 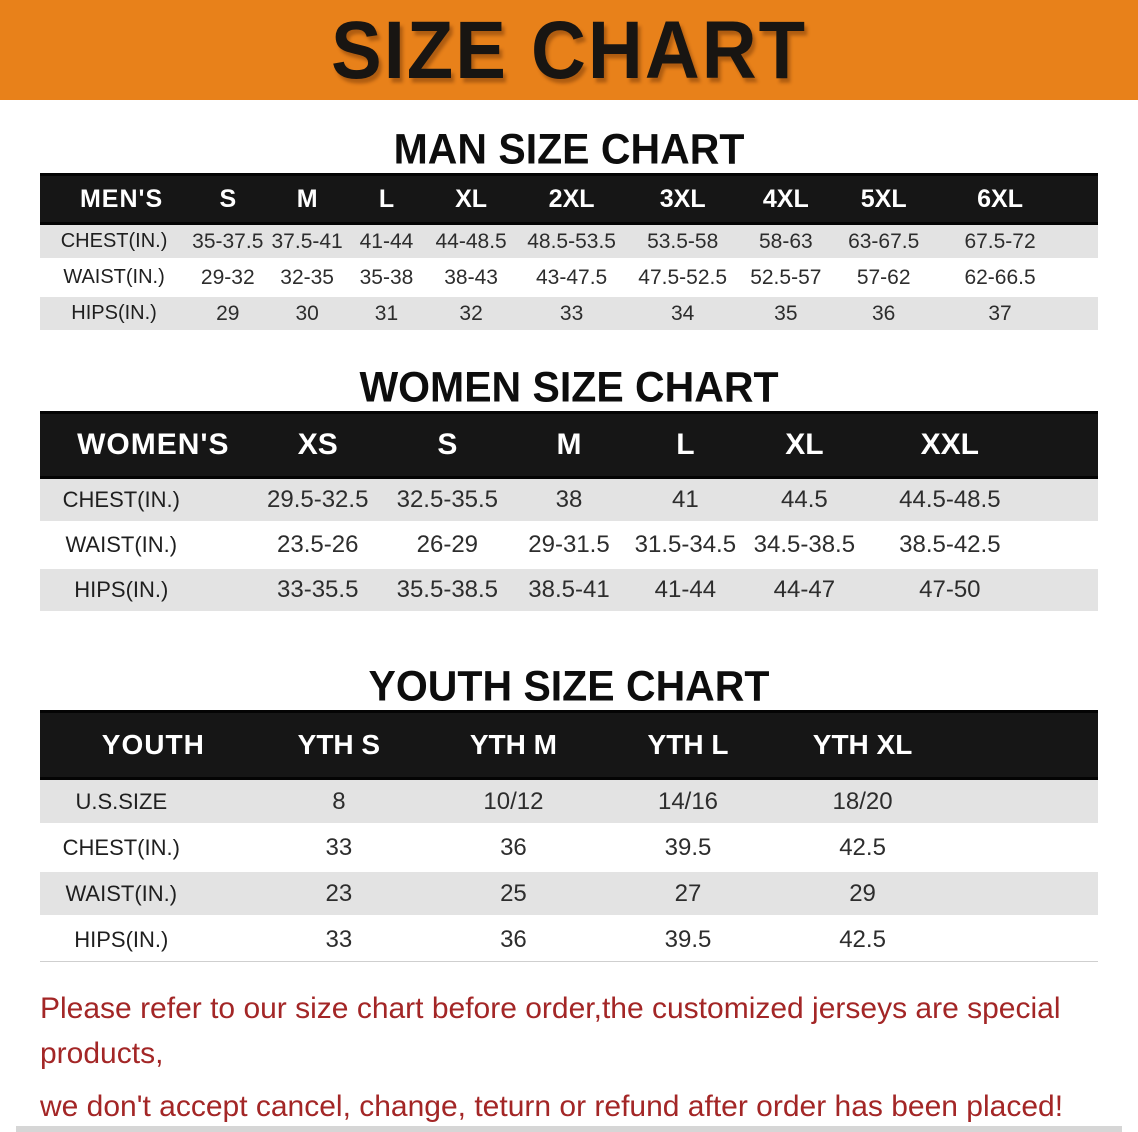 I want to click on size-value-cell: 48.5-53.5, so click(x=572, y=241).